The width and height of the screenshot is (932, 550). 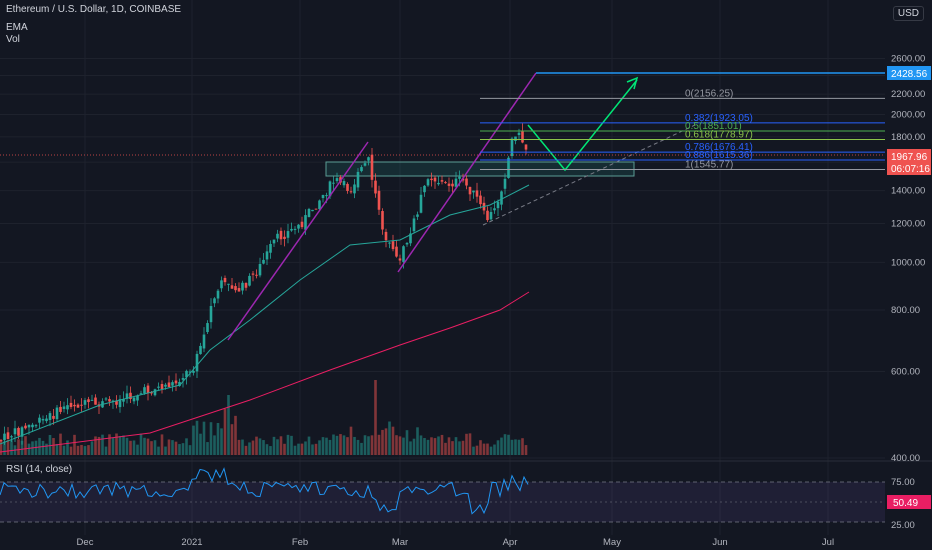 What do you see at coordinates (719, 147) in the screenshot?
I see `fib-level-label: 0.786(1676.41)` at bounding box center [719, 147].